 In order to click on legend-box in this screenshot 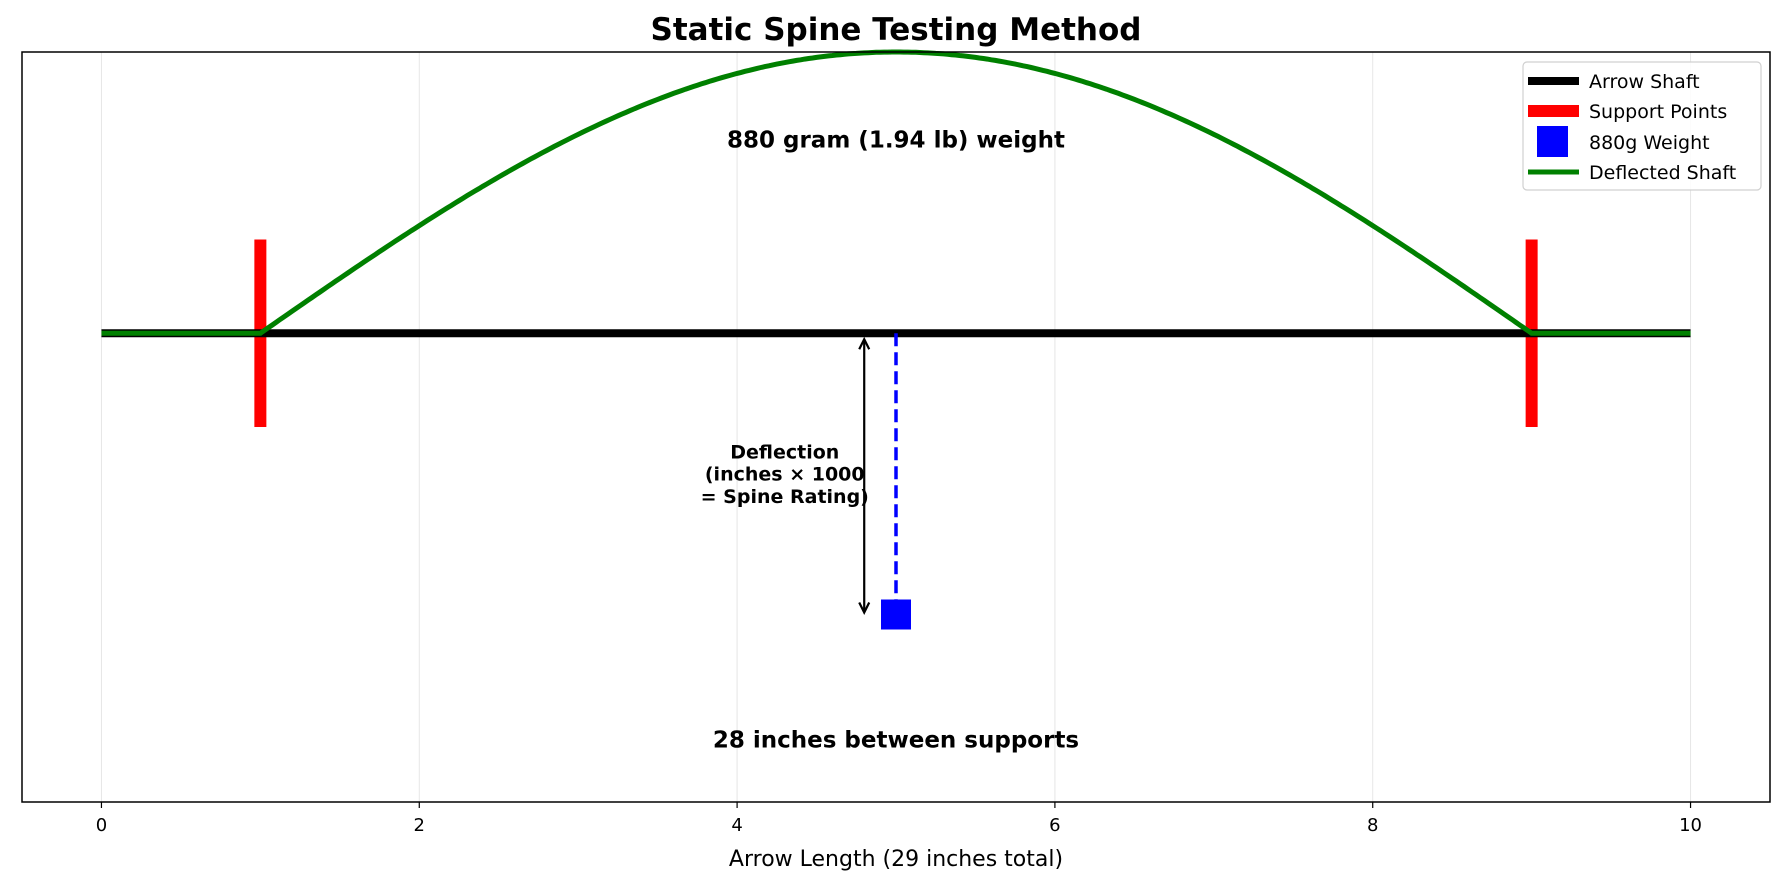, I will do `click(1642, 126)`.